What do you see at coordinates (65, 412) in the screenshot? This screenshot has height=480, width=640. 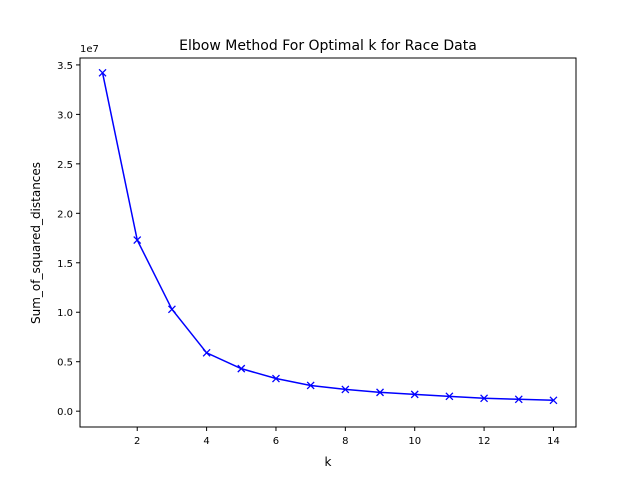 I see `y-tick-label: 0.0` at bounding box center [65, 412].